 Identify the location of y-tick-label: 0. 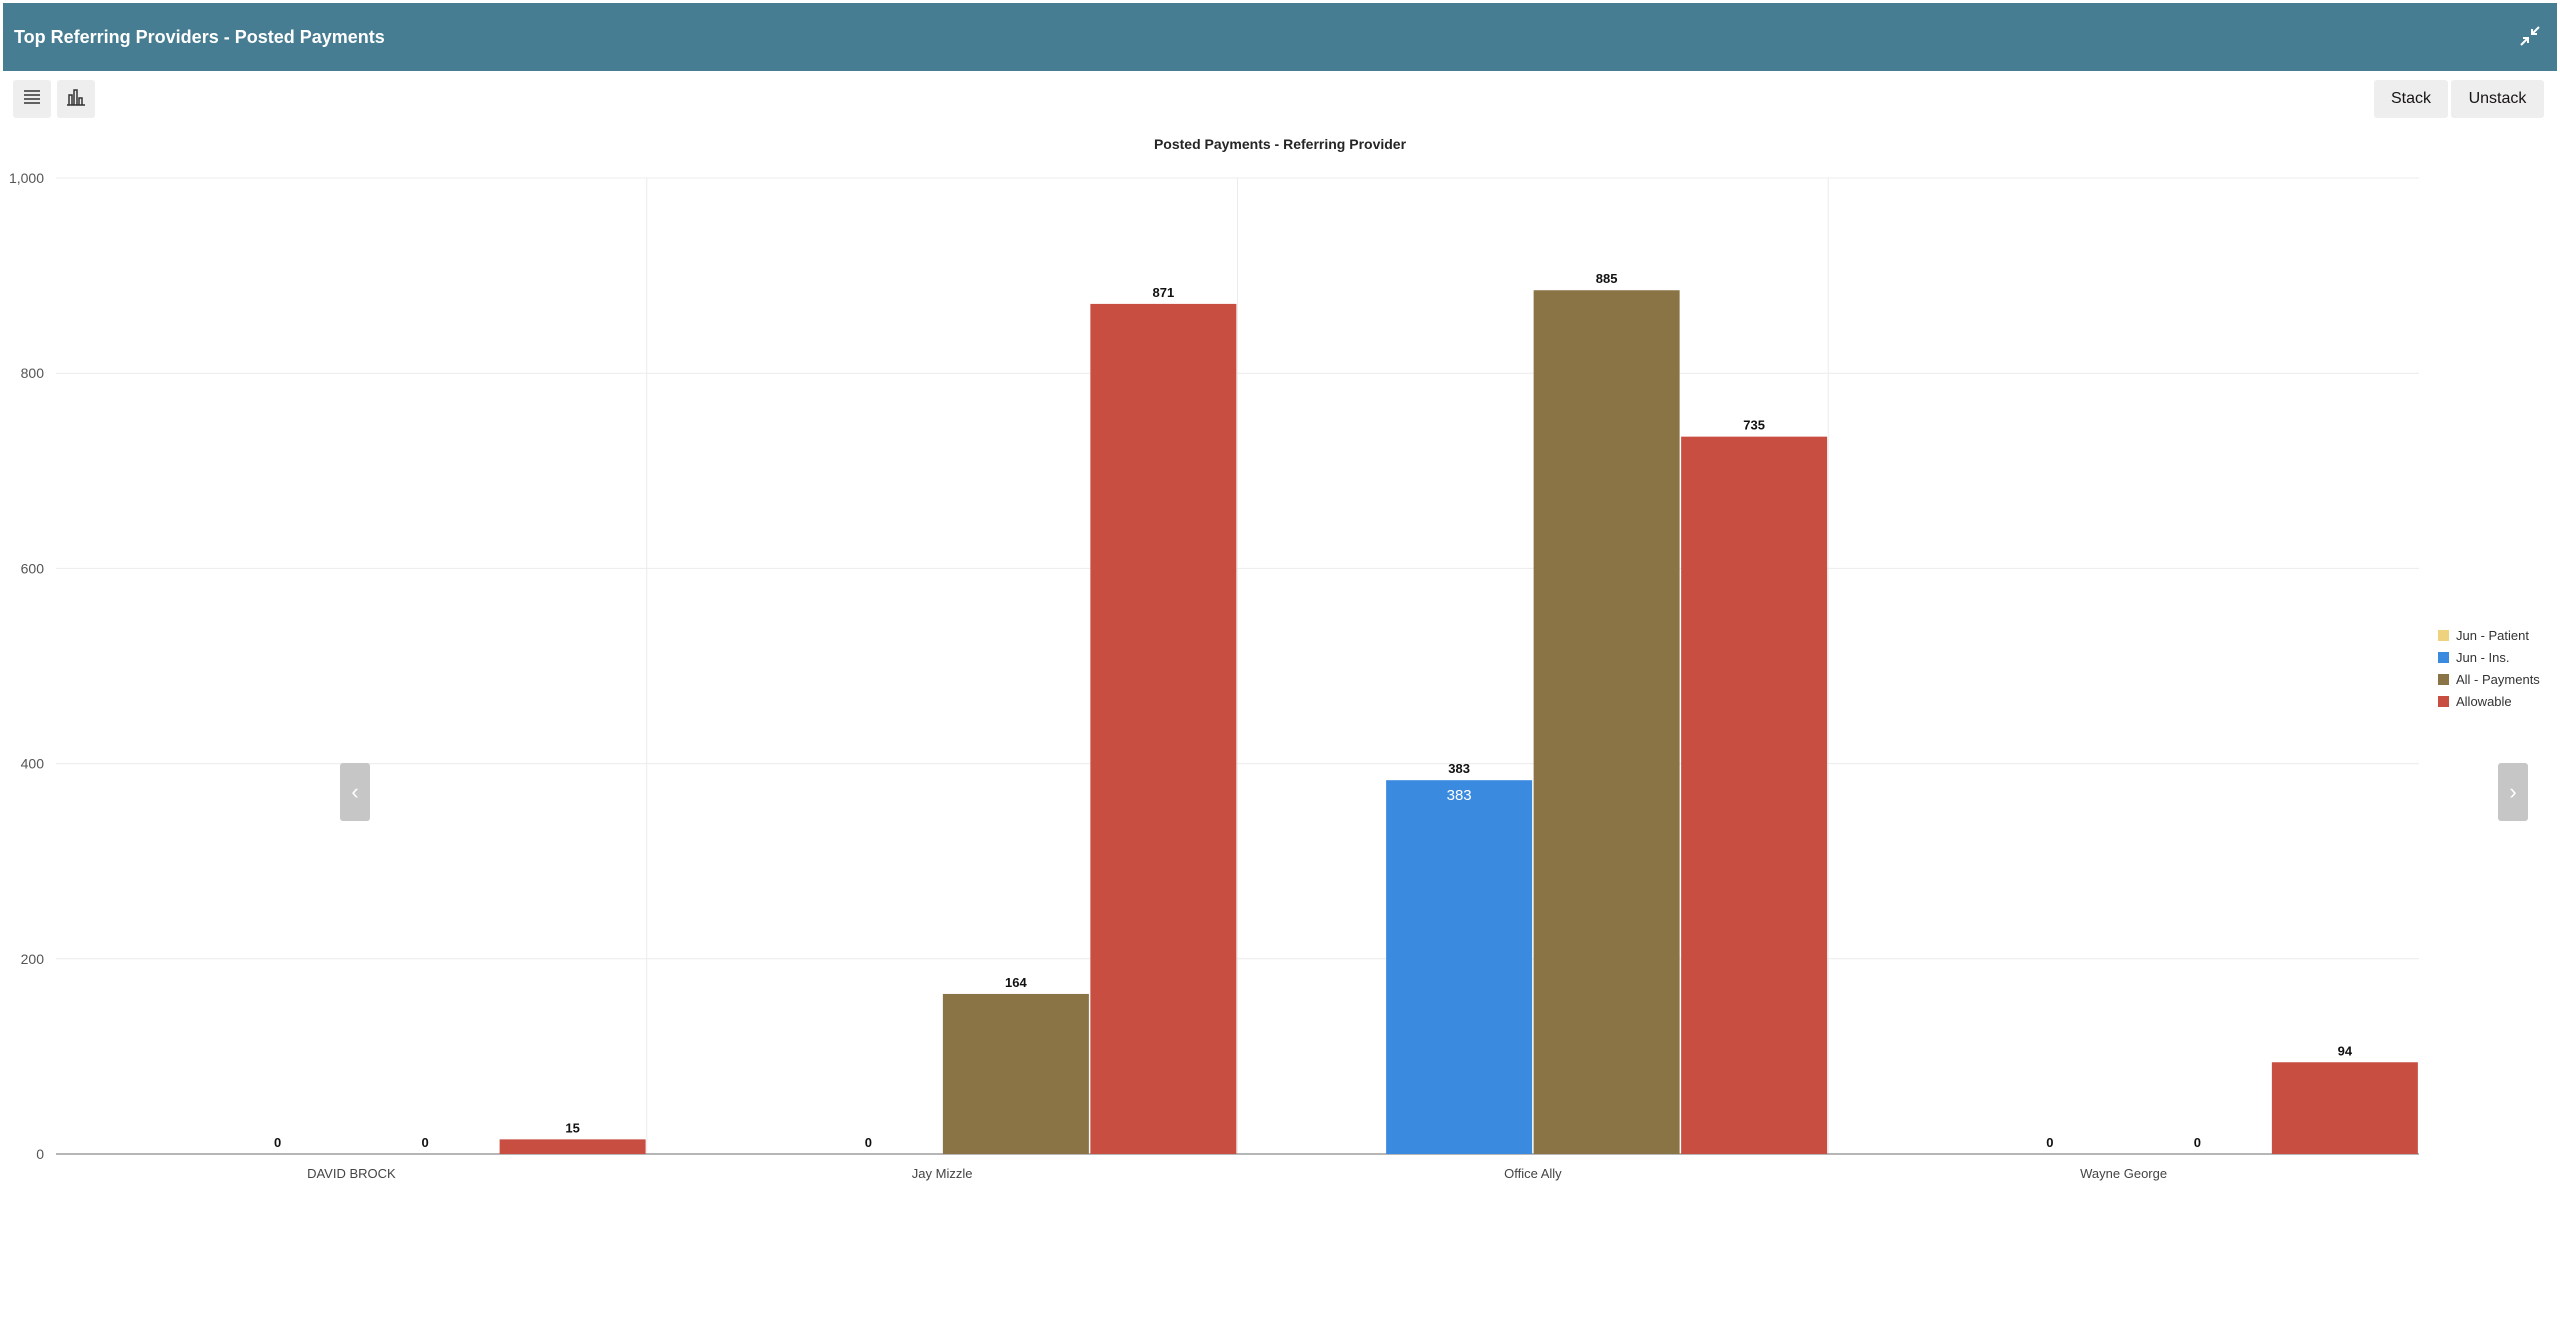
(40, 1154).